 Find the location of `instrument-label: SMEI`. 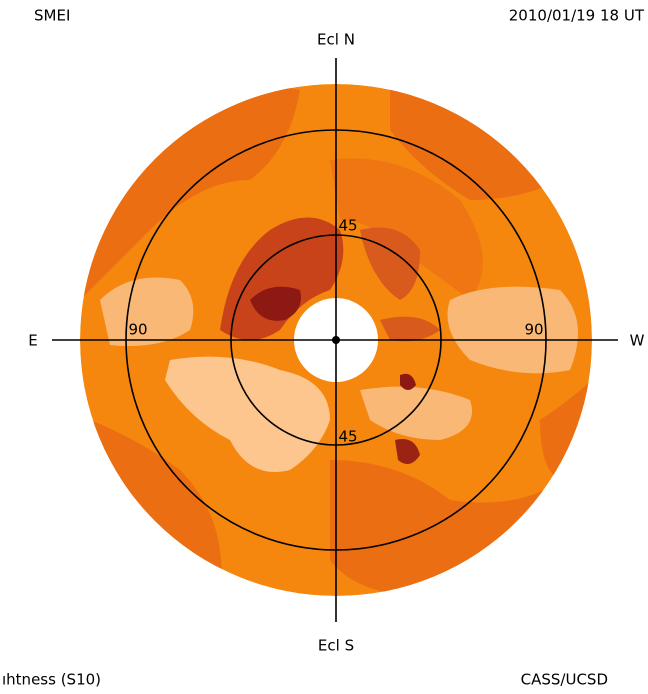

instrument-label: SMEI is located at coordinates (52, 16).